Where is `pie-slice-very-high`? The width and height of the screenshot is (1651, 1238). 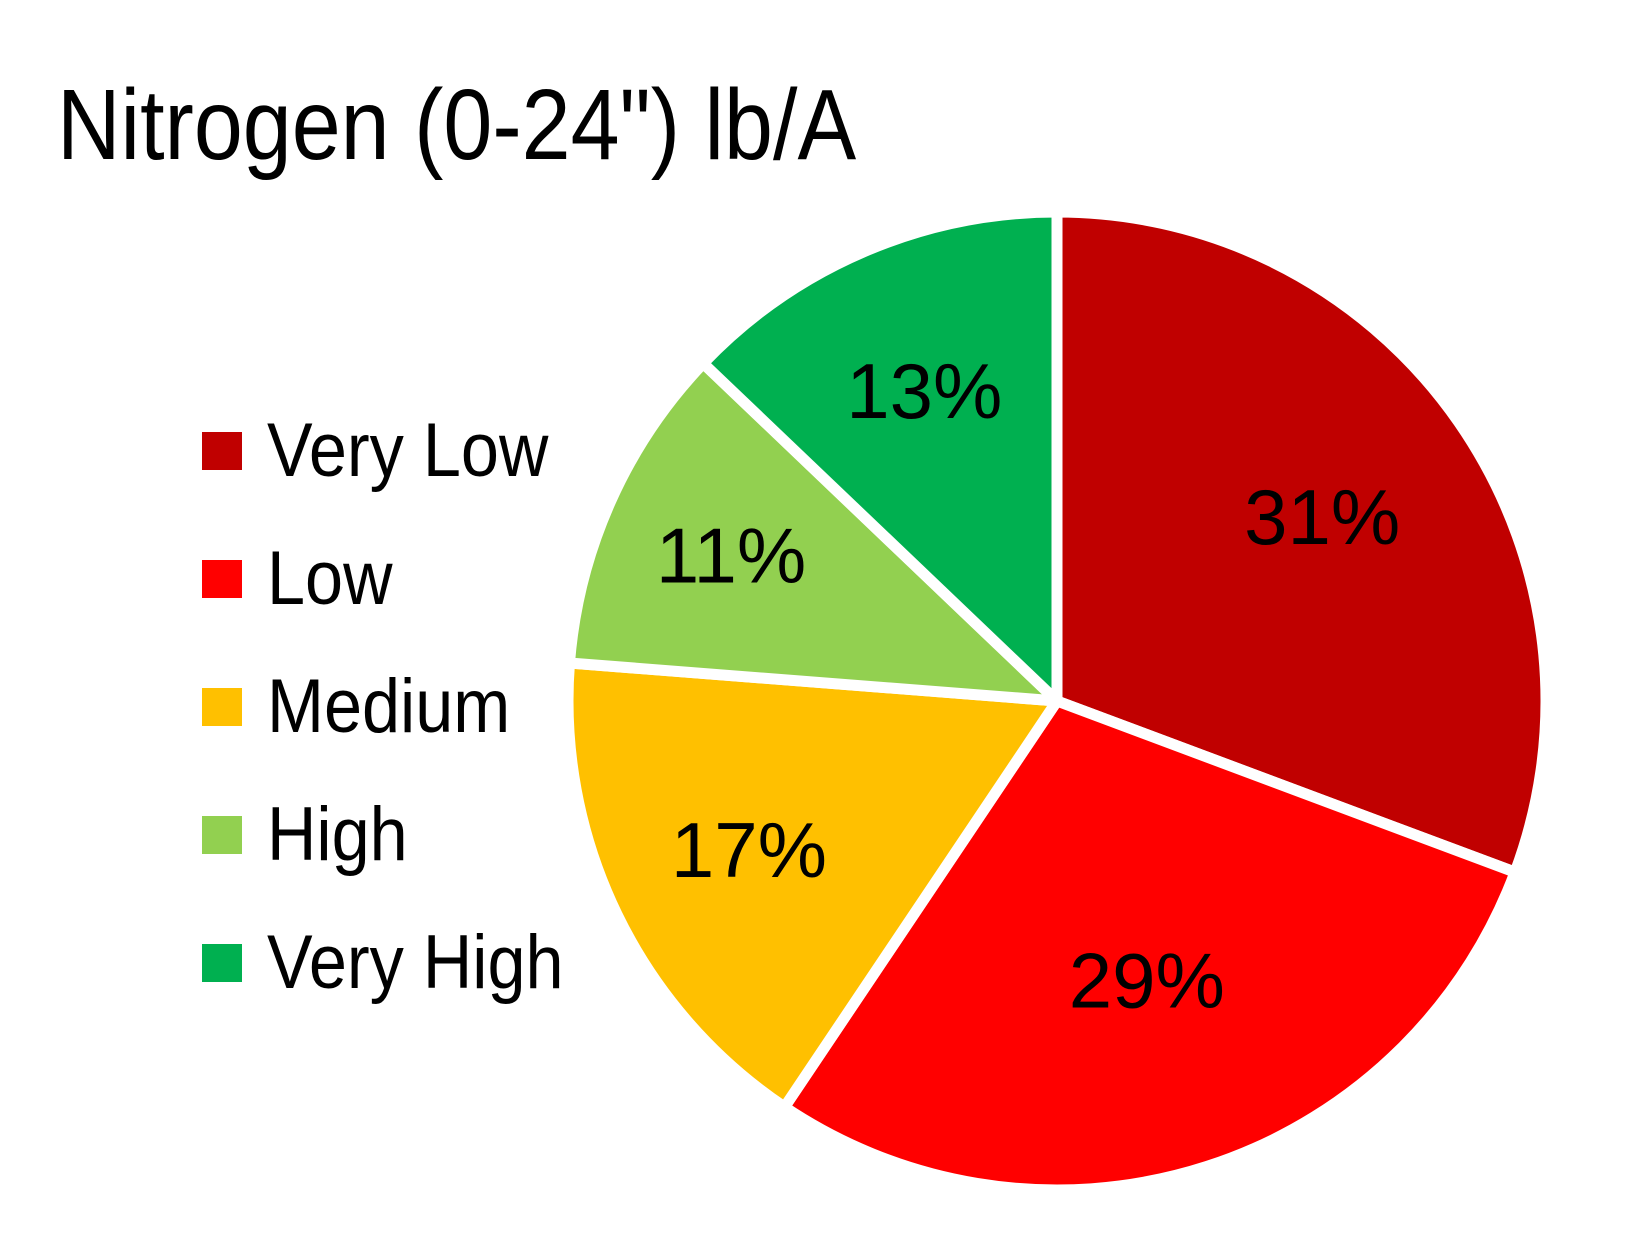 pie-slice-very-high is located at coordinates (880, 456).